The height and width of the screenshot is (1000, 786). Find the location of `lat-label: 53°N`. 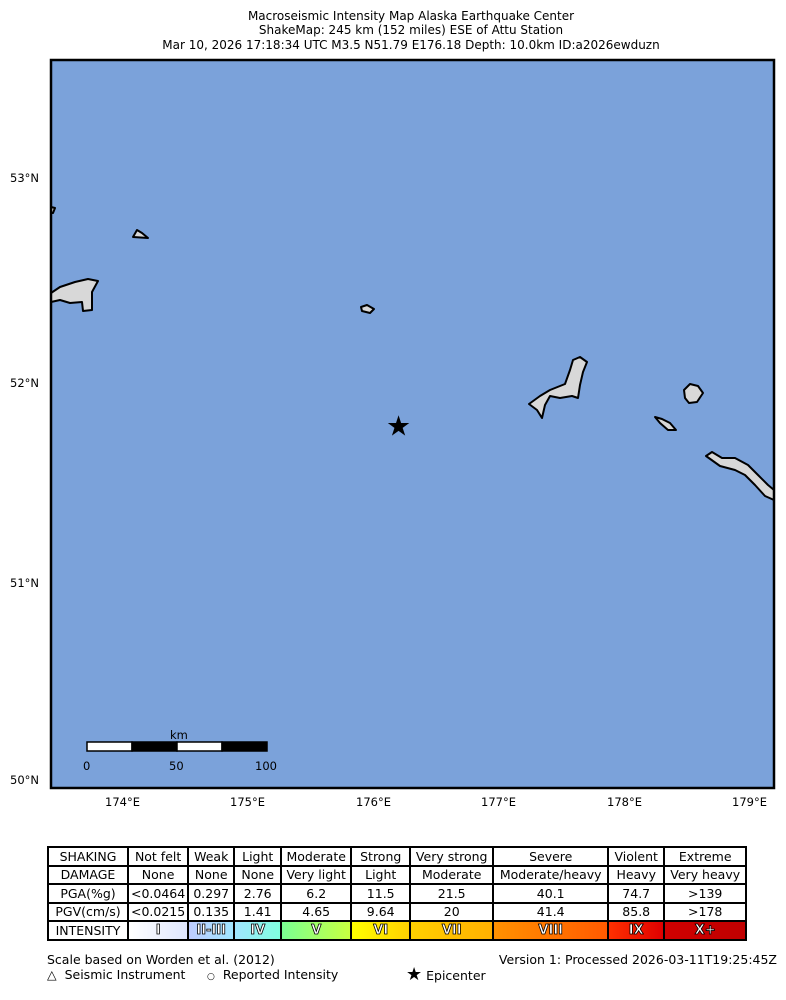

lat-label: 53°N is located at coordinates (24, 178).